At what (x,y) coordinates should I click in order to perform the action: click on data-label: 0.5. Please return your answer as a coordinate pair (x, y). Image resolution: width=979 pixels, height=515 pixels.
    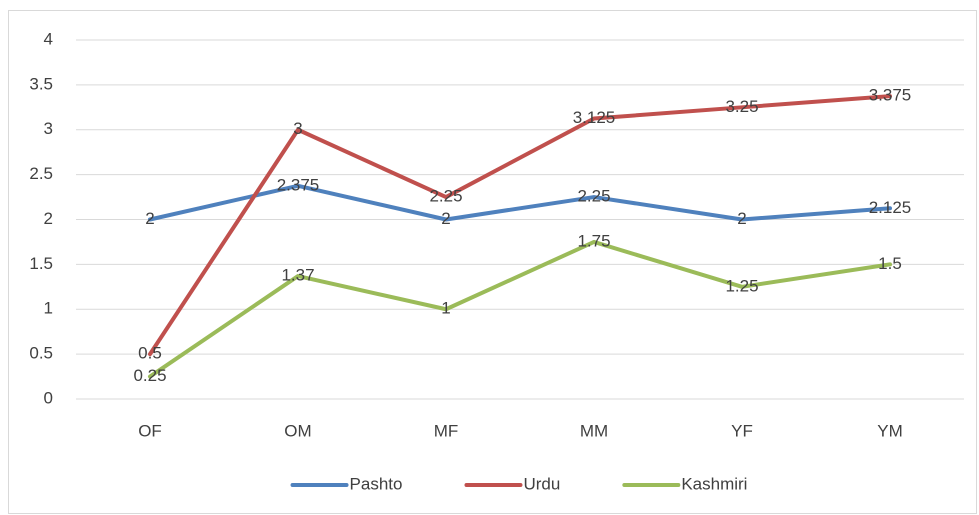
    Looking at the image, I should click on (150, 353).